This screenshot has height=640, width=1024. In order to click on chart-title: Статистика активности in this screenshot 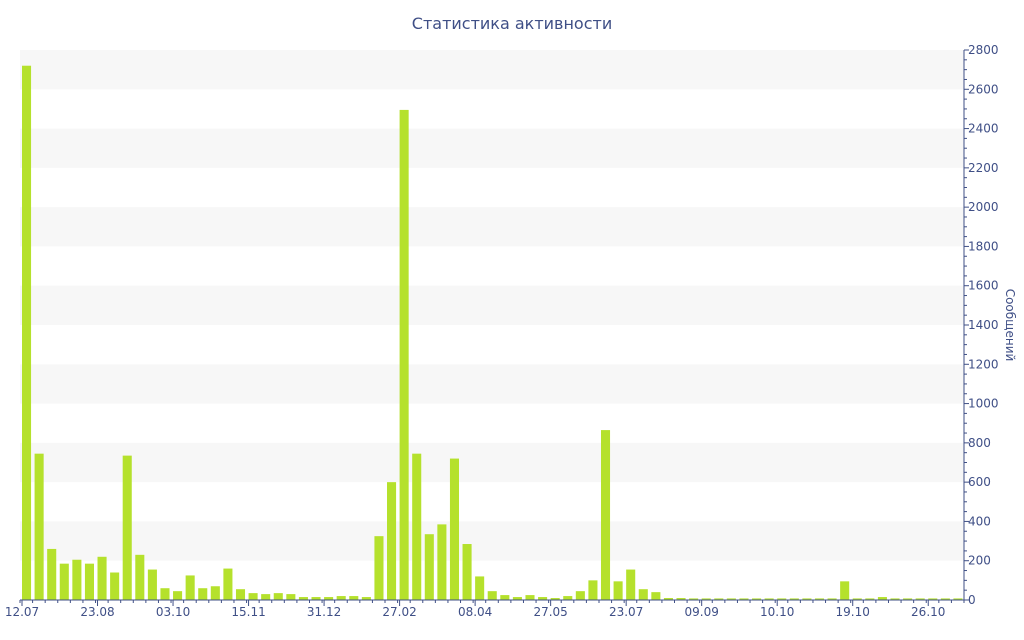, I will do `click(512, 23)`.